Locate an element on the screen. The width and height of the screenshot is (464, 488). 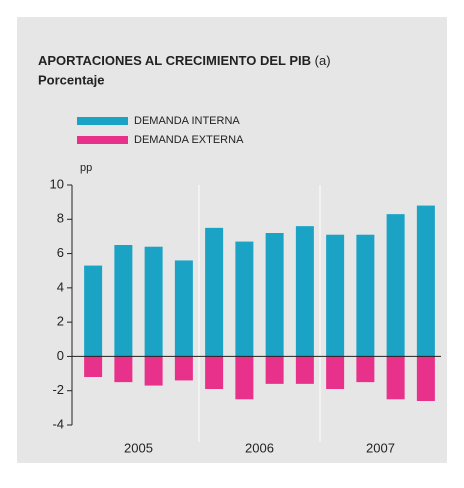
y-tick-label: 8 is located at coordinates (60, 218).